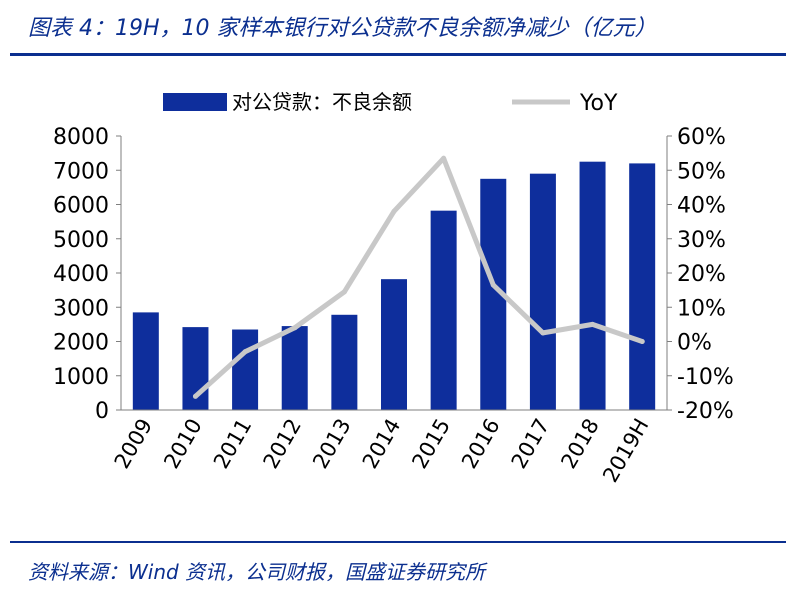  Describe the element at coordinates (701, 137) in the screenshot. I see `y-right-tick-label: 60%` at that location.